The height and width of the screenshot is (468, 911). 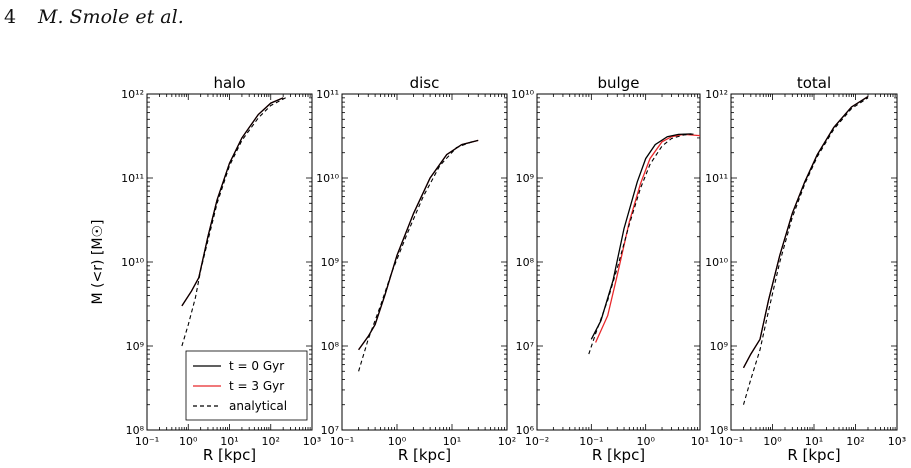 What do you see at coordinates (619, 83) in the screenshot?
I see `panel-title: bulge` at bounding box center [619, 83].